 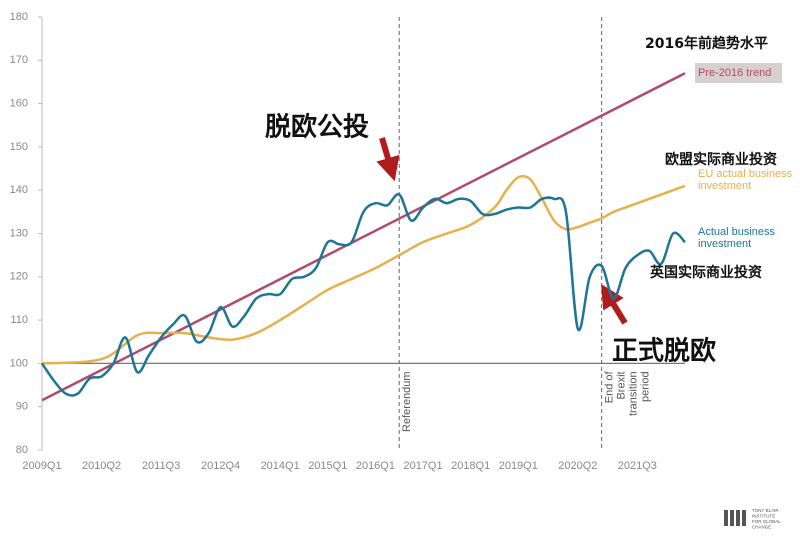 What do you see at coordinates (721, 159) in the screenshot?
I see `series-label-cn: 欧盟实际商业投资` at bounding box center [721, 159].